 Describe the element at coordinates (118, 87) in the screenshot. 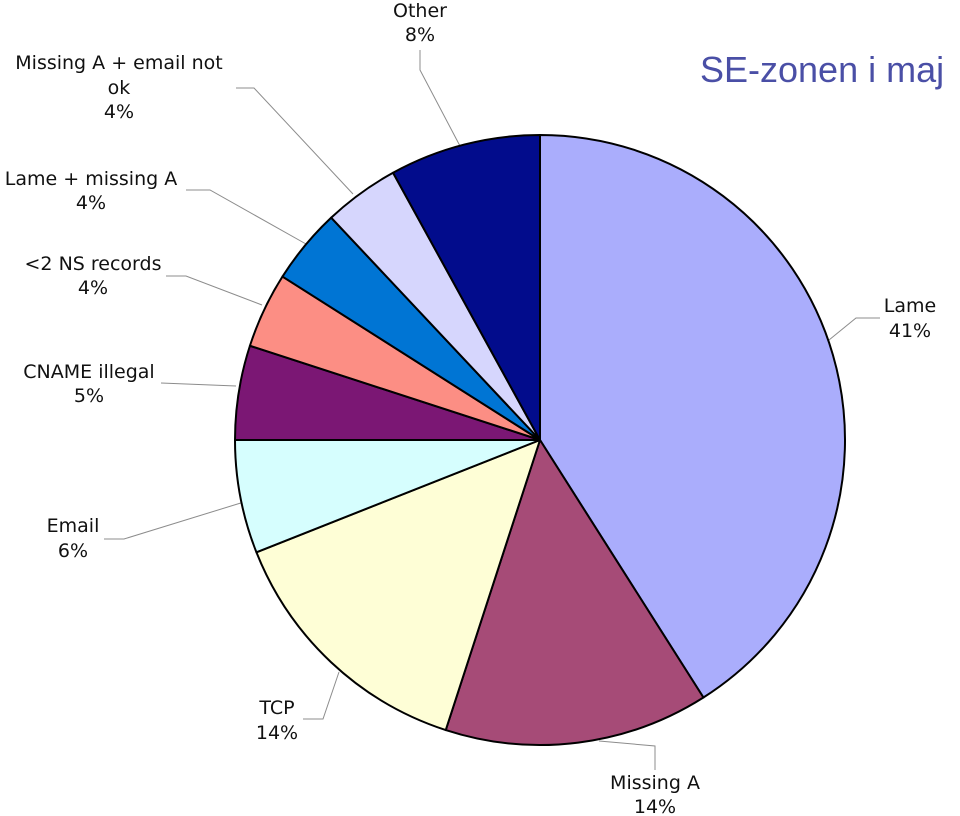

I see `slice-label-missing-a-email-not-ok: Missing A + email not ok 4%` at that location.